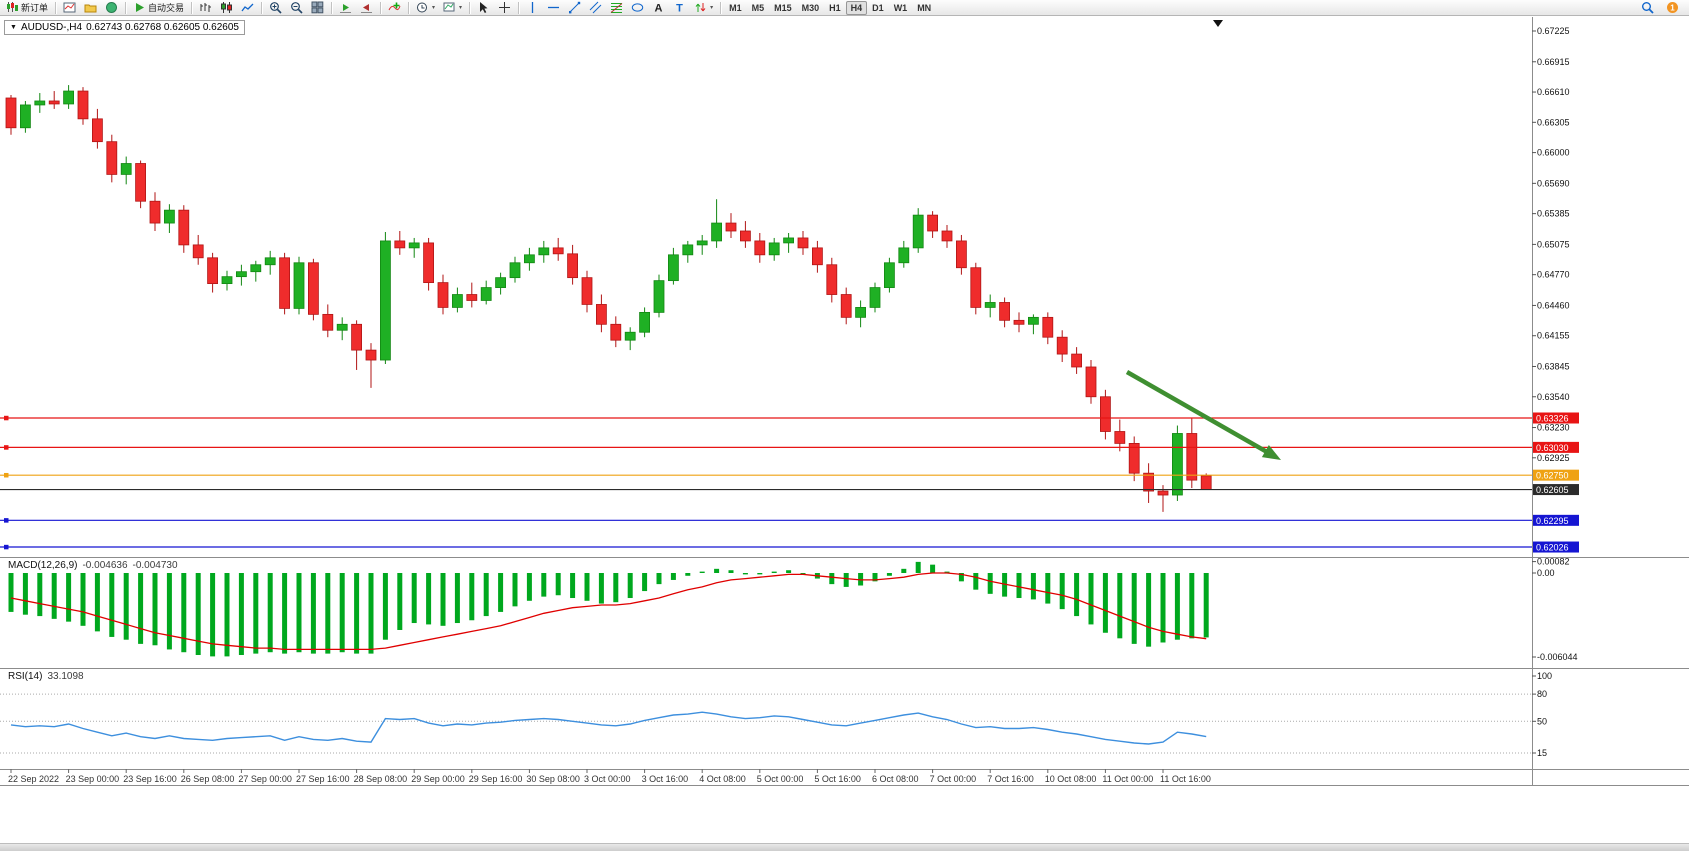 The width and height of the screenshot is (1689, 851). Describe the element at coordinates (1542, 694) in the screenshot. I see `rsi-tick-label: 80` at that location.